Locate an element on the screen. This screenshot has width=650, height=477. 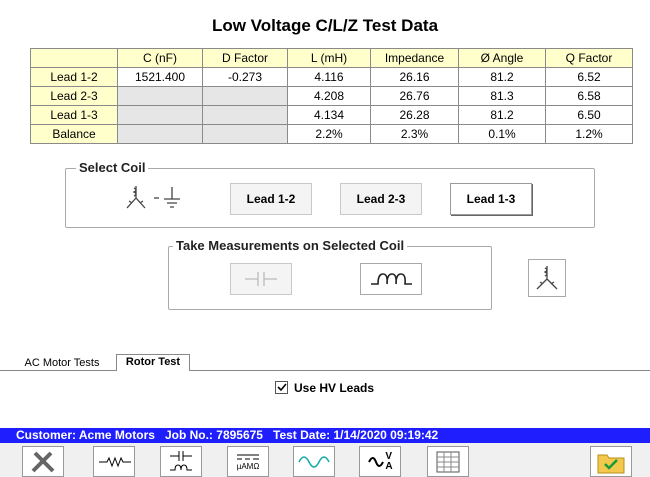
capacitor-icon is located at coordinates (261, 279).